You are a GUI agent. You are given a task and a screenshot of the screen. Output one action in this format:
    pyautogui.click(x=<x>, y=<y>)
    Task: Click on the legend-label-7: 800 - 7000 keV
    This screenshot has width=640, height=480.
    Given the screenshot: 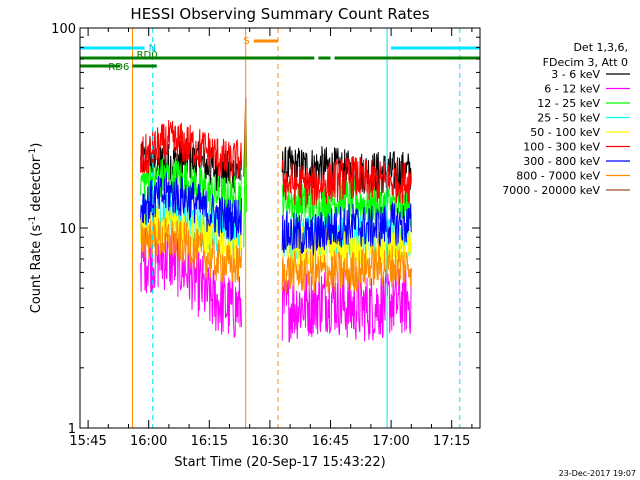 What is the action you would take?
    pyautogui.click(x=558, y=176)
    